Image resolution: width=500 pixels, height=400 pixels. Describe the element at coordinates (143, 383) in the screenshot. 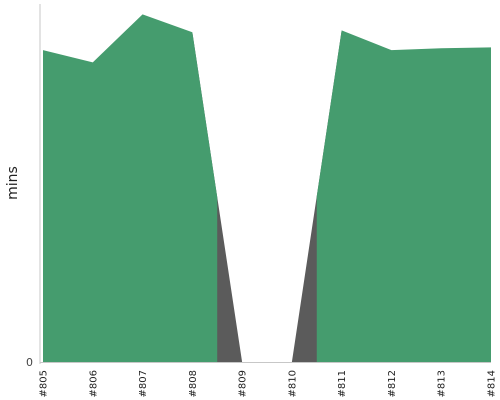

I see `x-tick-label: #807` at that location.